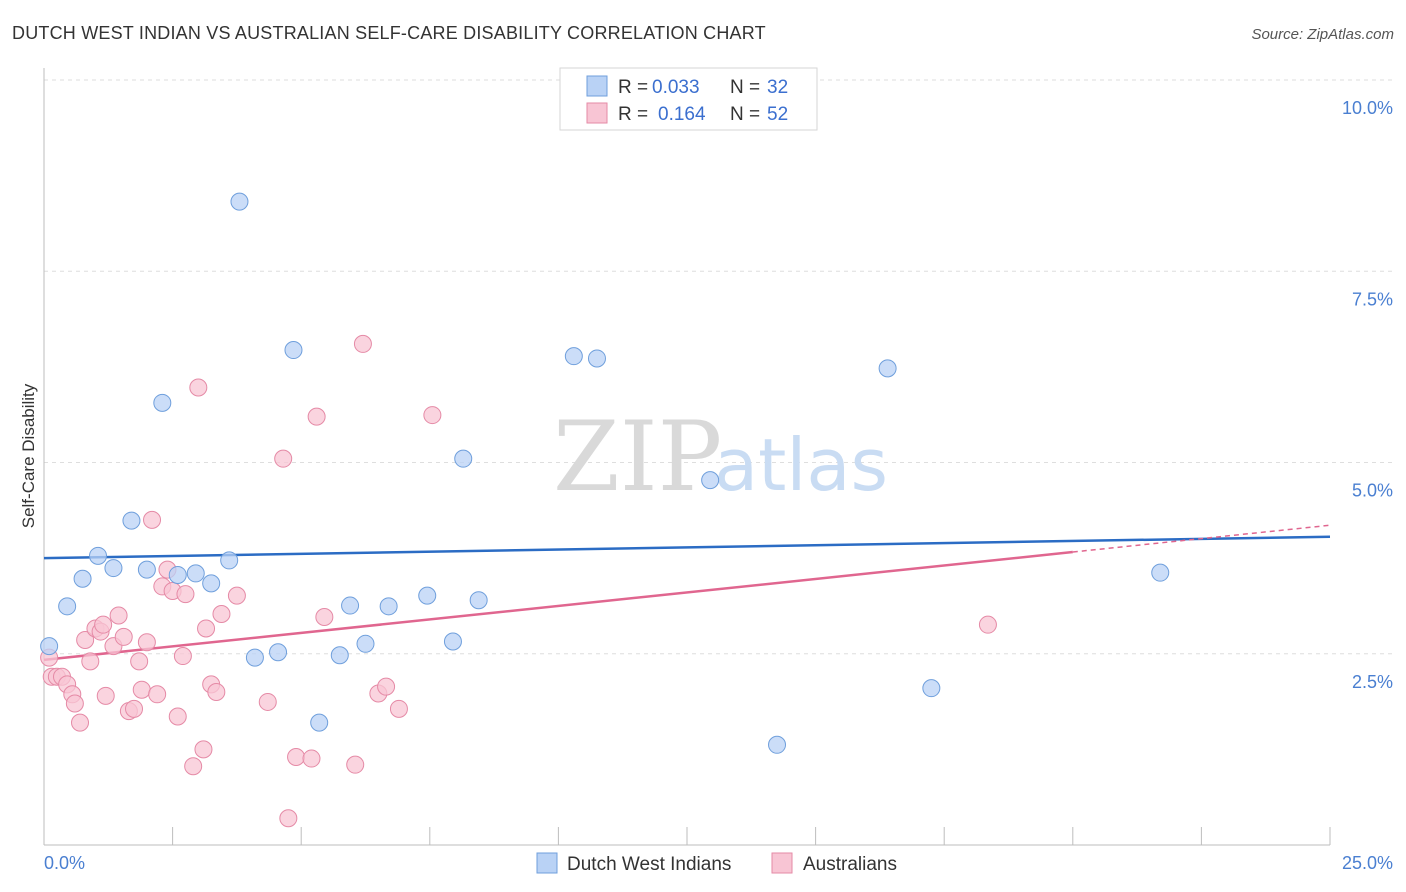  Describe the element at coordinates (558, 606) in the screenshot. I see `trend-line-australians` at that location.